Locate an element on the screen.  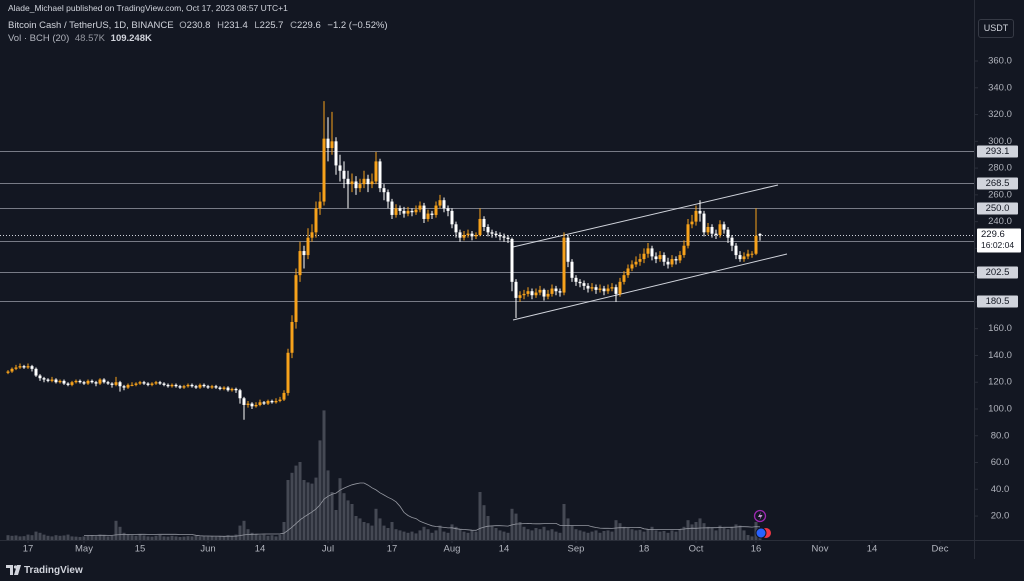
x-tick-label: 15 is located at coordinates (140, 549).